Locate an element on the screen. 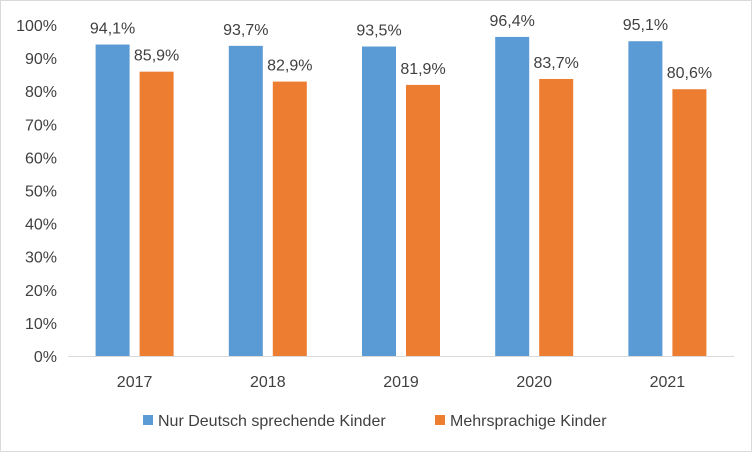  y-tick-label: 10% is located at coordinates (41, 324).